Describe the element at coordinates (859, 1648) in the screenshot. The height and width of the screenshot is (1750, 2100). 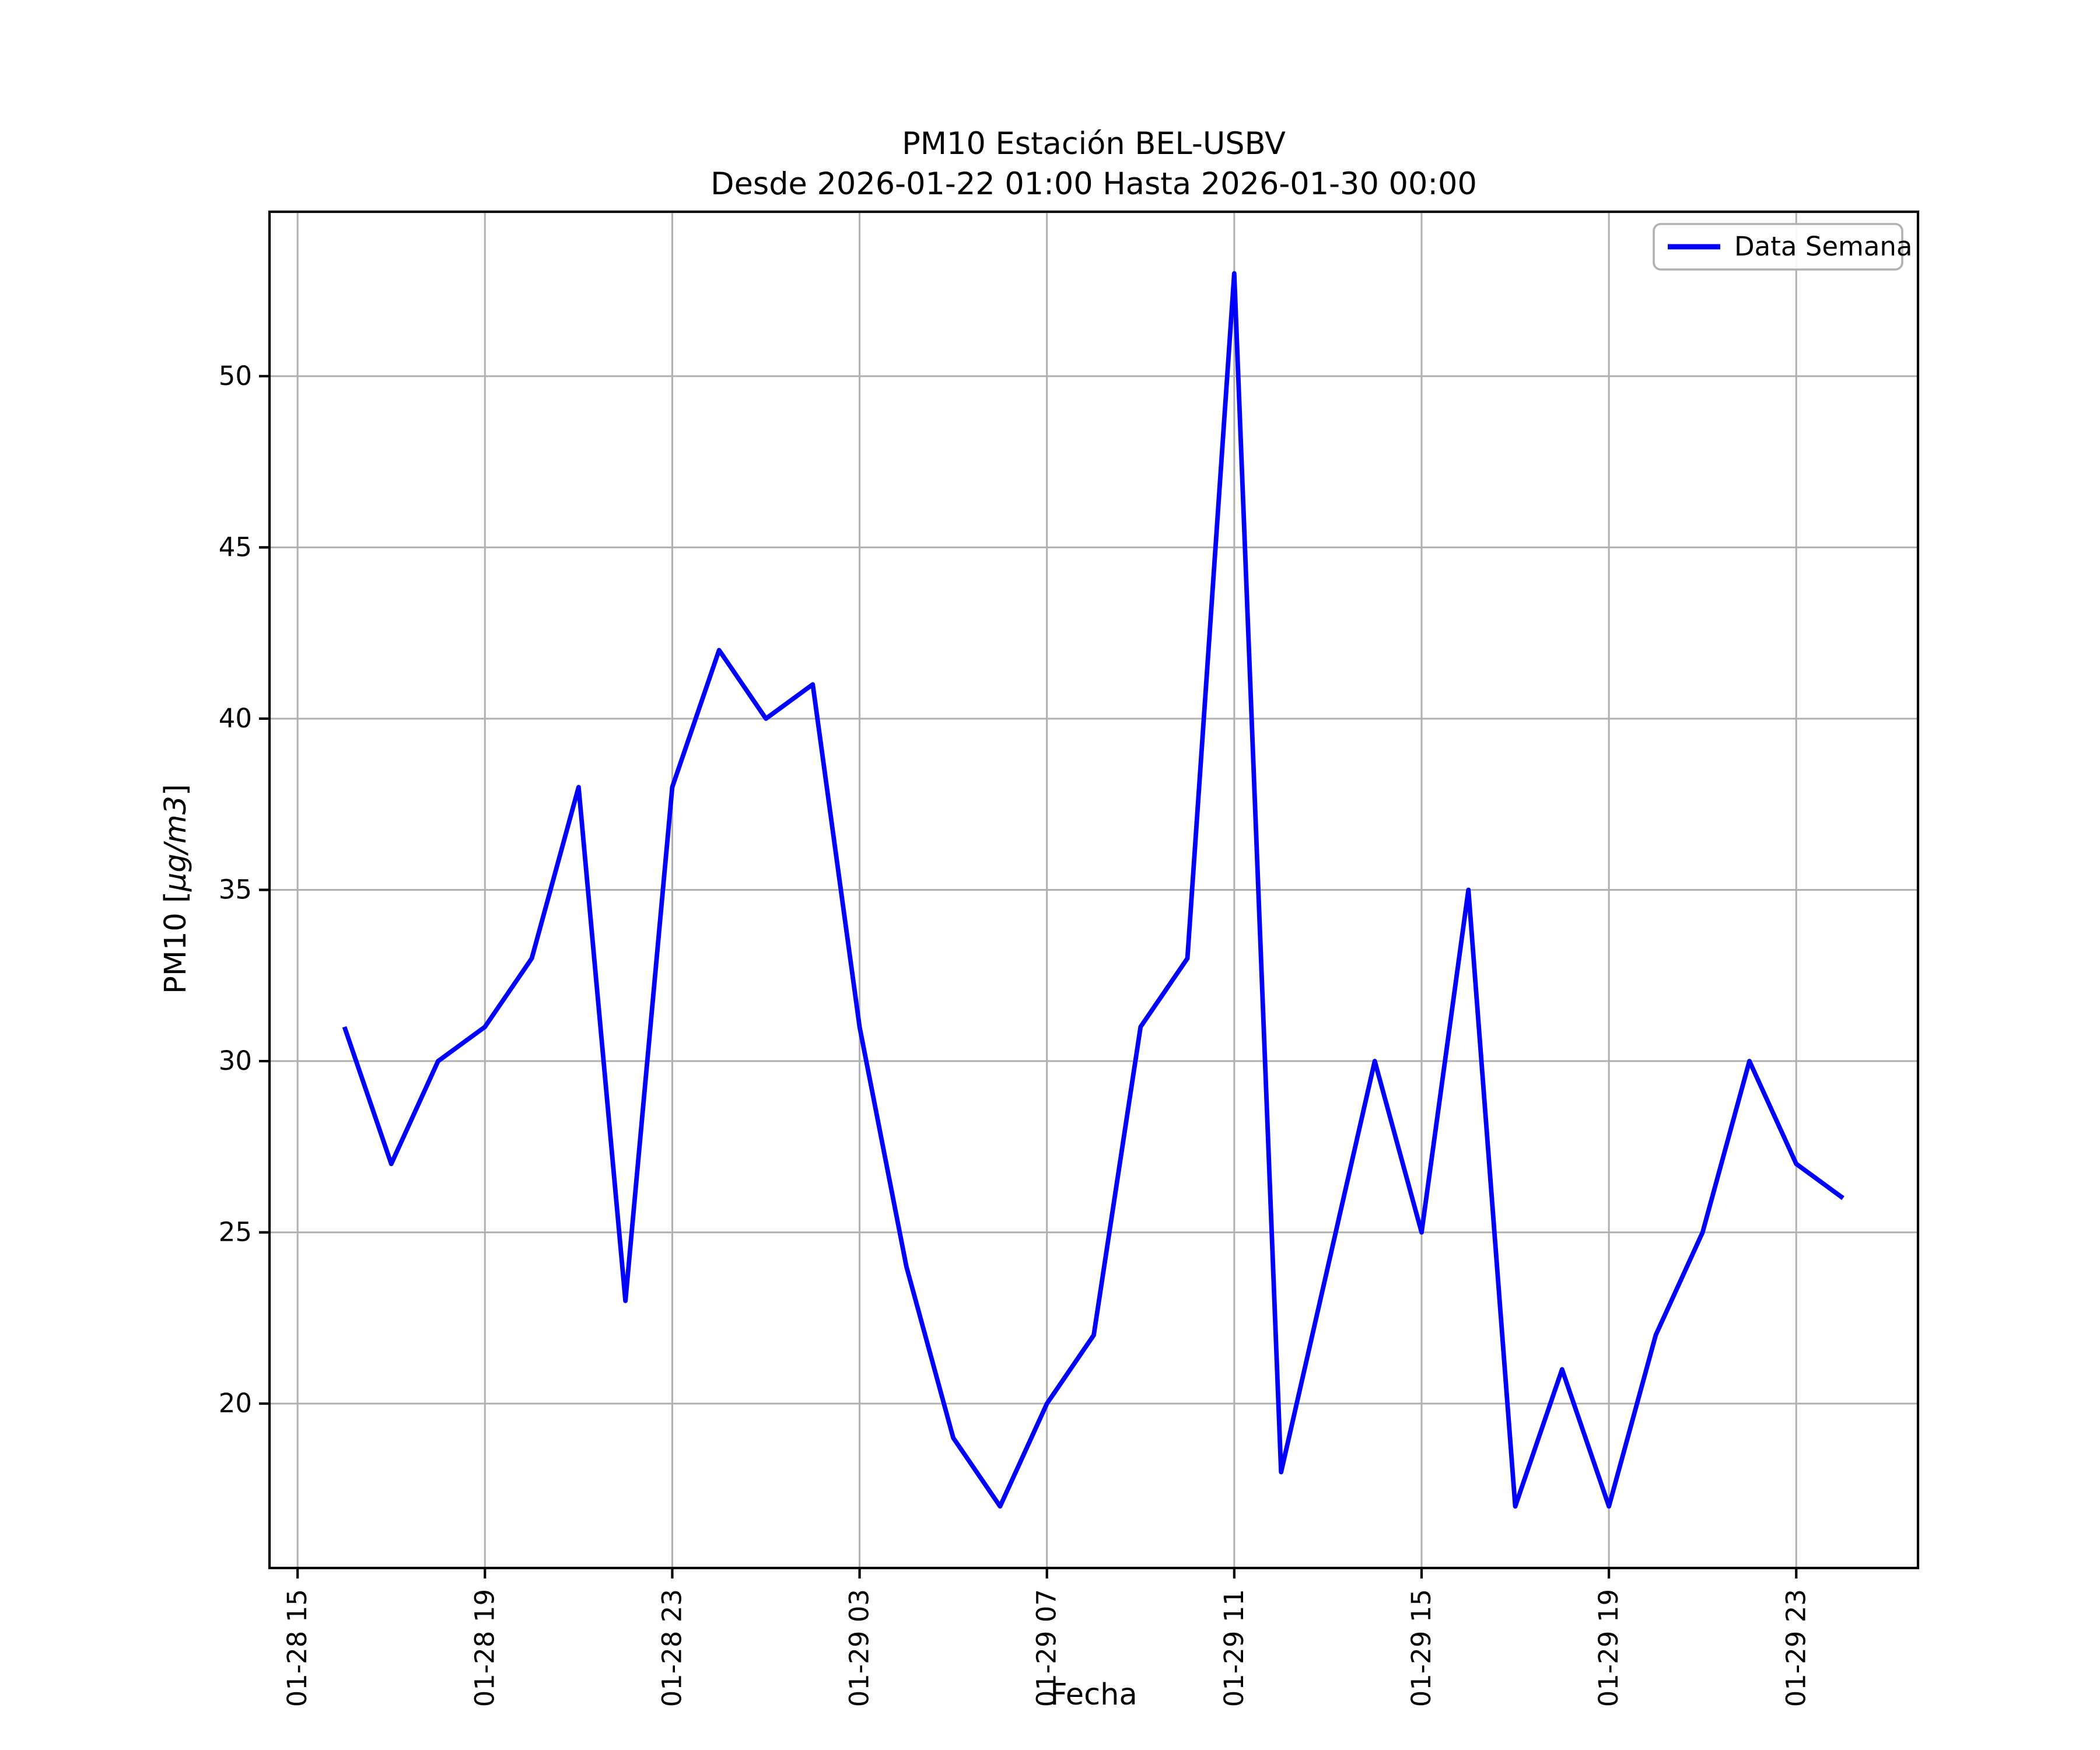
I see `x-tick-label: 01-29 03` at that location.